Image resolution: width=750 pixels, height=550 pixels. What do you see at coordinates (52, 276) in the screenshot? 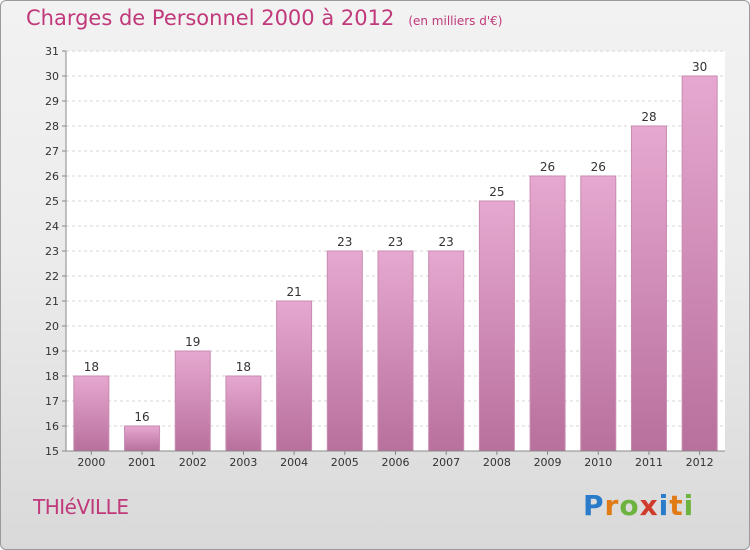
I see `y-tick-label: 22` at bounding box center [52, 276].